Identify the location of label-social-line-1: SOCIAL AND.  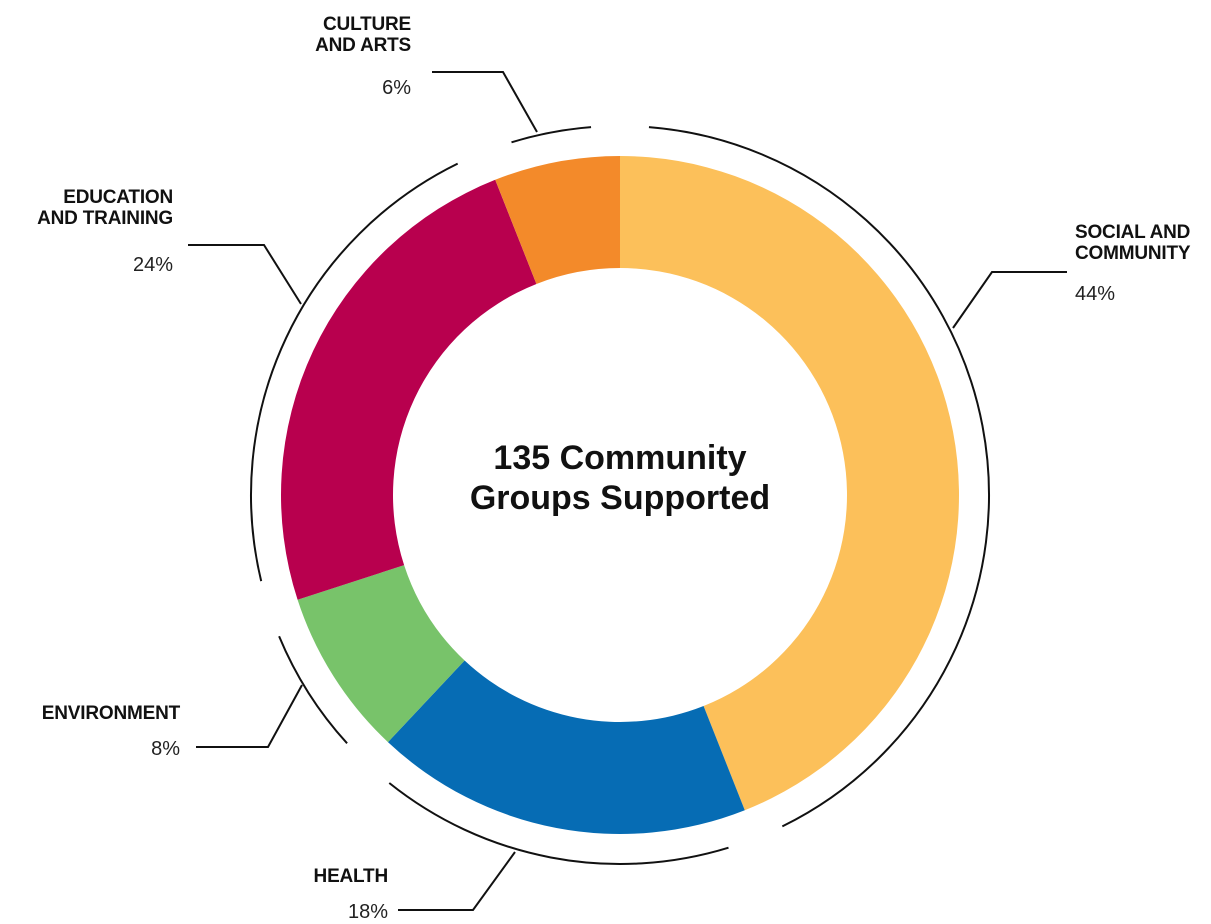
(1133, 232).